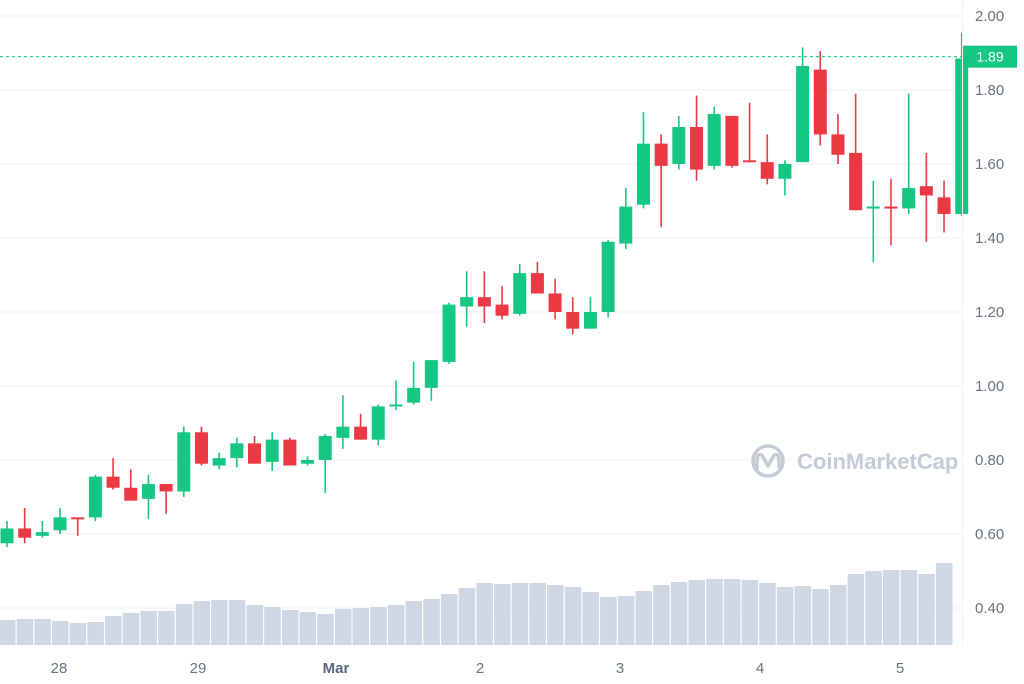  What do you see at coordinates (989, 90) in the screenshot?
I see `y-tick-label: 1.80` at bounding box center [989, 90].